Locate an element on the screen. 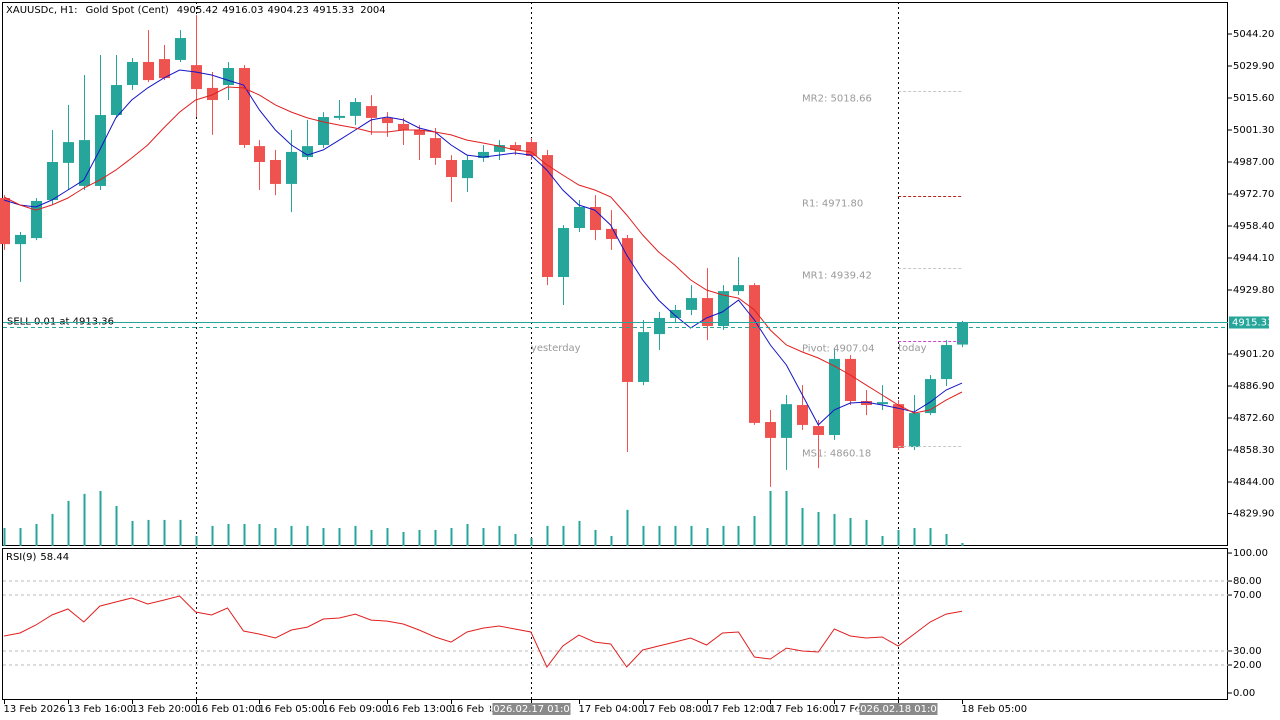  header-close: 4915.33 is located at coordinates (333, 10).